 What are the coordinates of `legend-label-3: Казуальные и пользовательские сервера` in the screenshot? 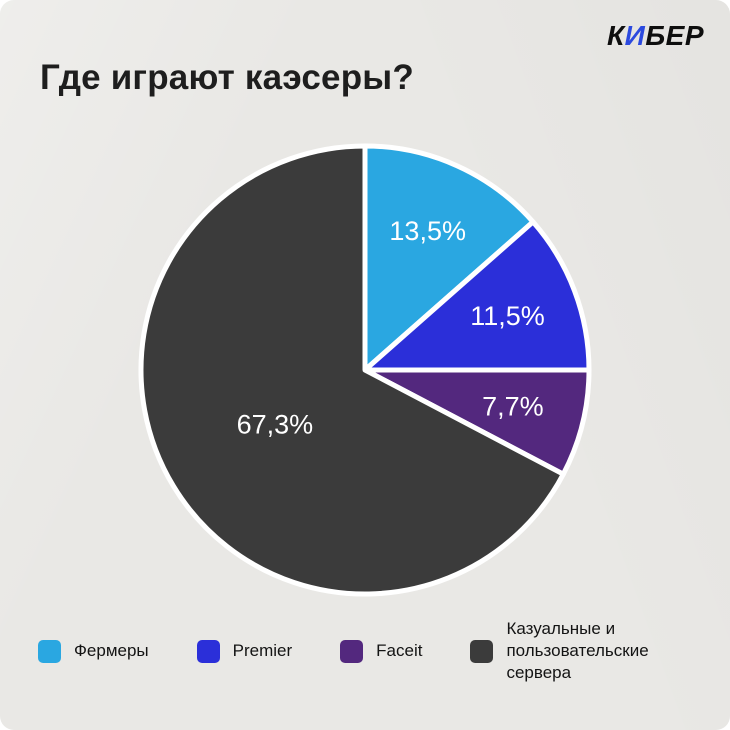 It's located at (577, 651).